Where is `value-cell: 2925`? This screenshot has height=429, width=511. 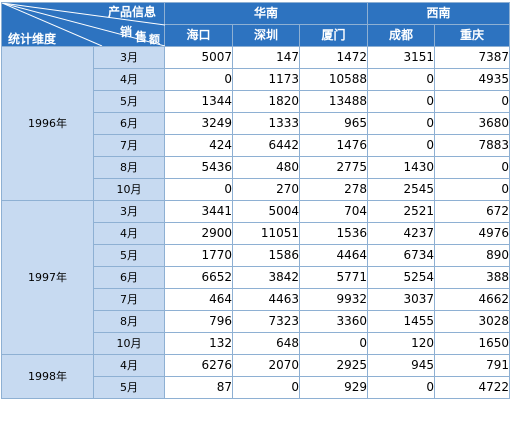 value-cell: 2925 is located at coordinates (333, 365).